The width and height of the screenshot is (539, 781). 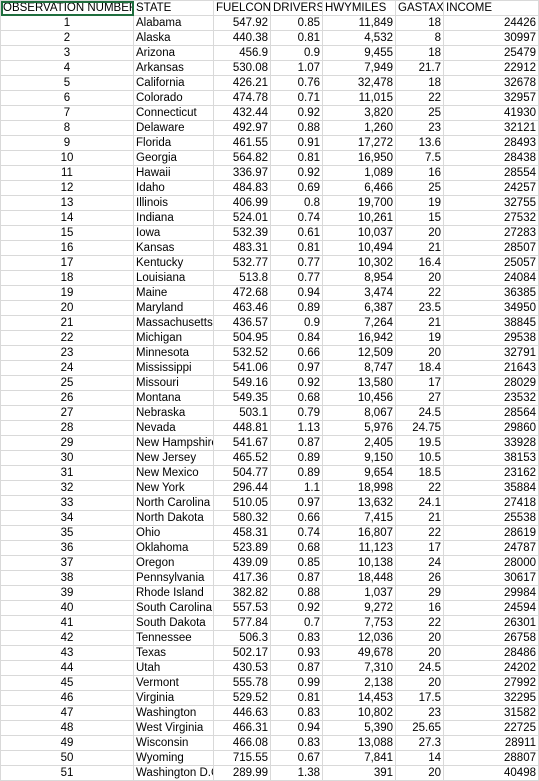 What do you see at coordinates (491, 503) in the screenshot?
I see `cell-income: 27418` at bounding box center [491, 503].